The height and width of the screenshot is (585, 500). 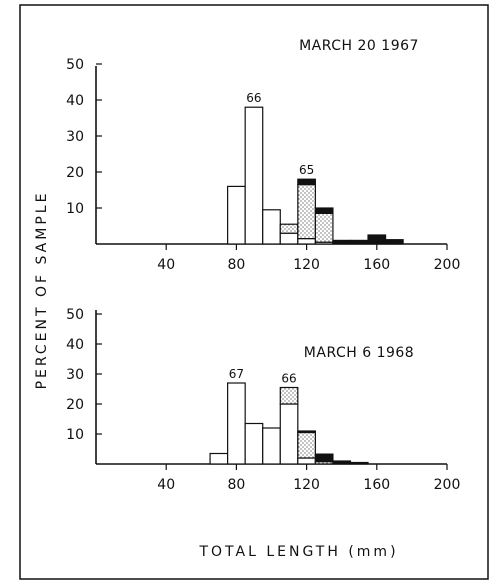 What do you see at coordinates (236, 374) in the screenshot?
I see `peak-label: 67` at bounding box center [236, 374].